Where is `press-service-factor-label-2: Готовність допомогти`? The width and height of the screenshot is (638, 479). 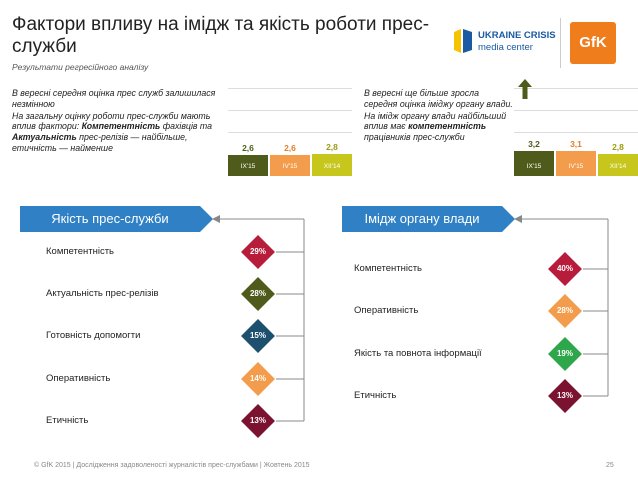 press-service-factor-label-2: Готовність допомогти is located at coordinates (93, 335).